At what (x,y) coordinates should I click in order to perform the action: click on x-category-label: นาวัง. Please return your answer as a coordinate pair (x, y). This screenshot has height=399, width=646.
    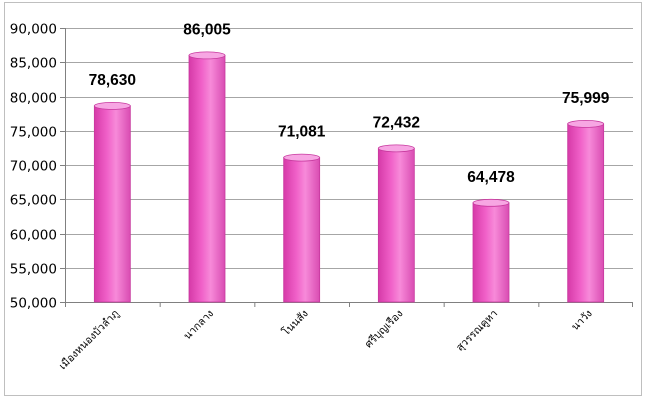
    Looking at the image, I should click on (582, 321).